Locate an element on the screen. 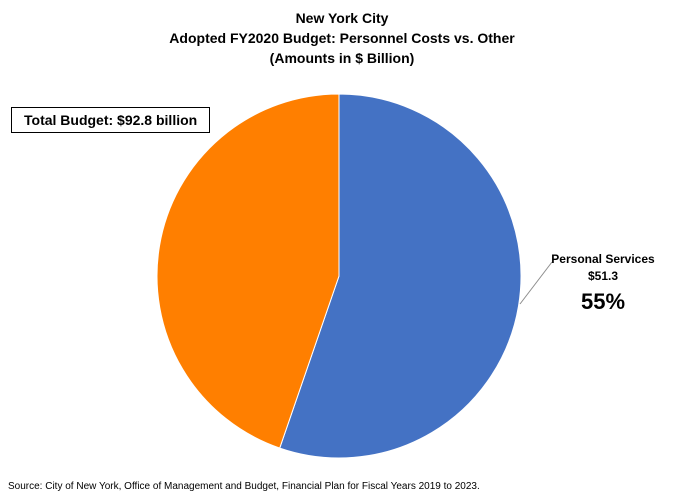  total-budget-box: Total Budget: $92.8 billion is located at coordinates (111, 120).